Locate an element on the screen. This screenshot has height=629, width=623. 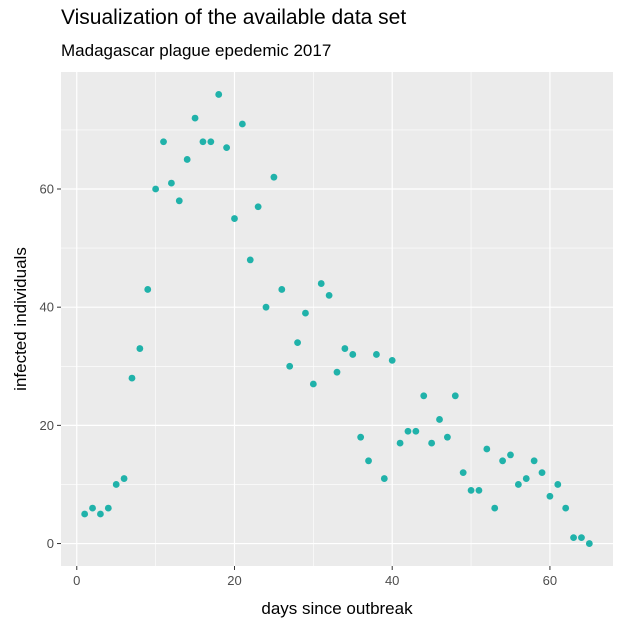
x-axis-ticks: 0 20 40 60 is located at coordinates (315, 577).